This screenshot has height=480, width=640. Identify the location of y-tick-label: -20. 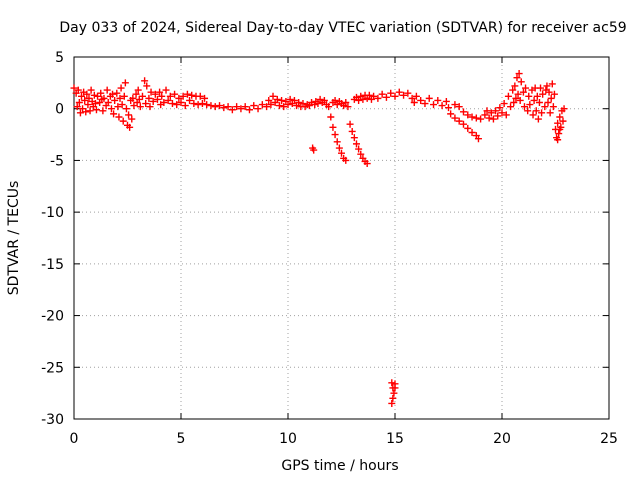
(52, 317).